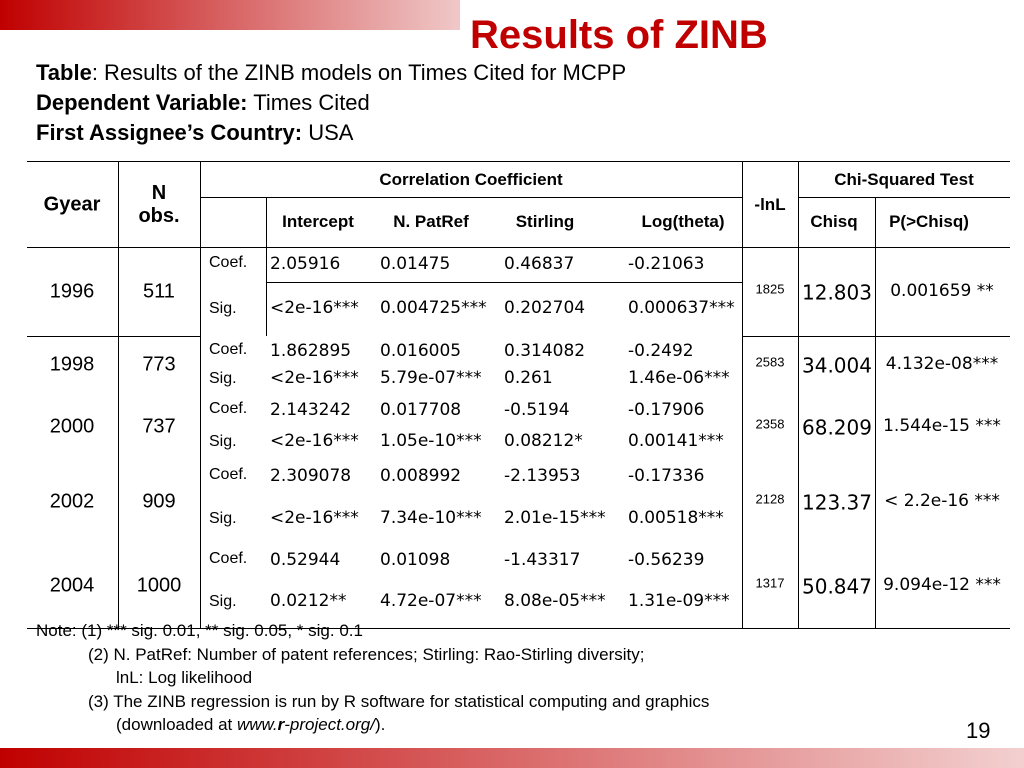  What do you see at coordinates (380, 724) in the screenshot?
I see `note-text: ).` at bounding box center [380, 724].